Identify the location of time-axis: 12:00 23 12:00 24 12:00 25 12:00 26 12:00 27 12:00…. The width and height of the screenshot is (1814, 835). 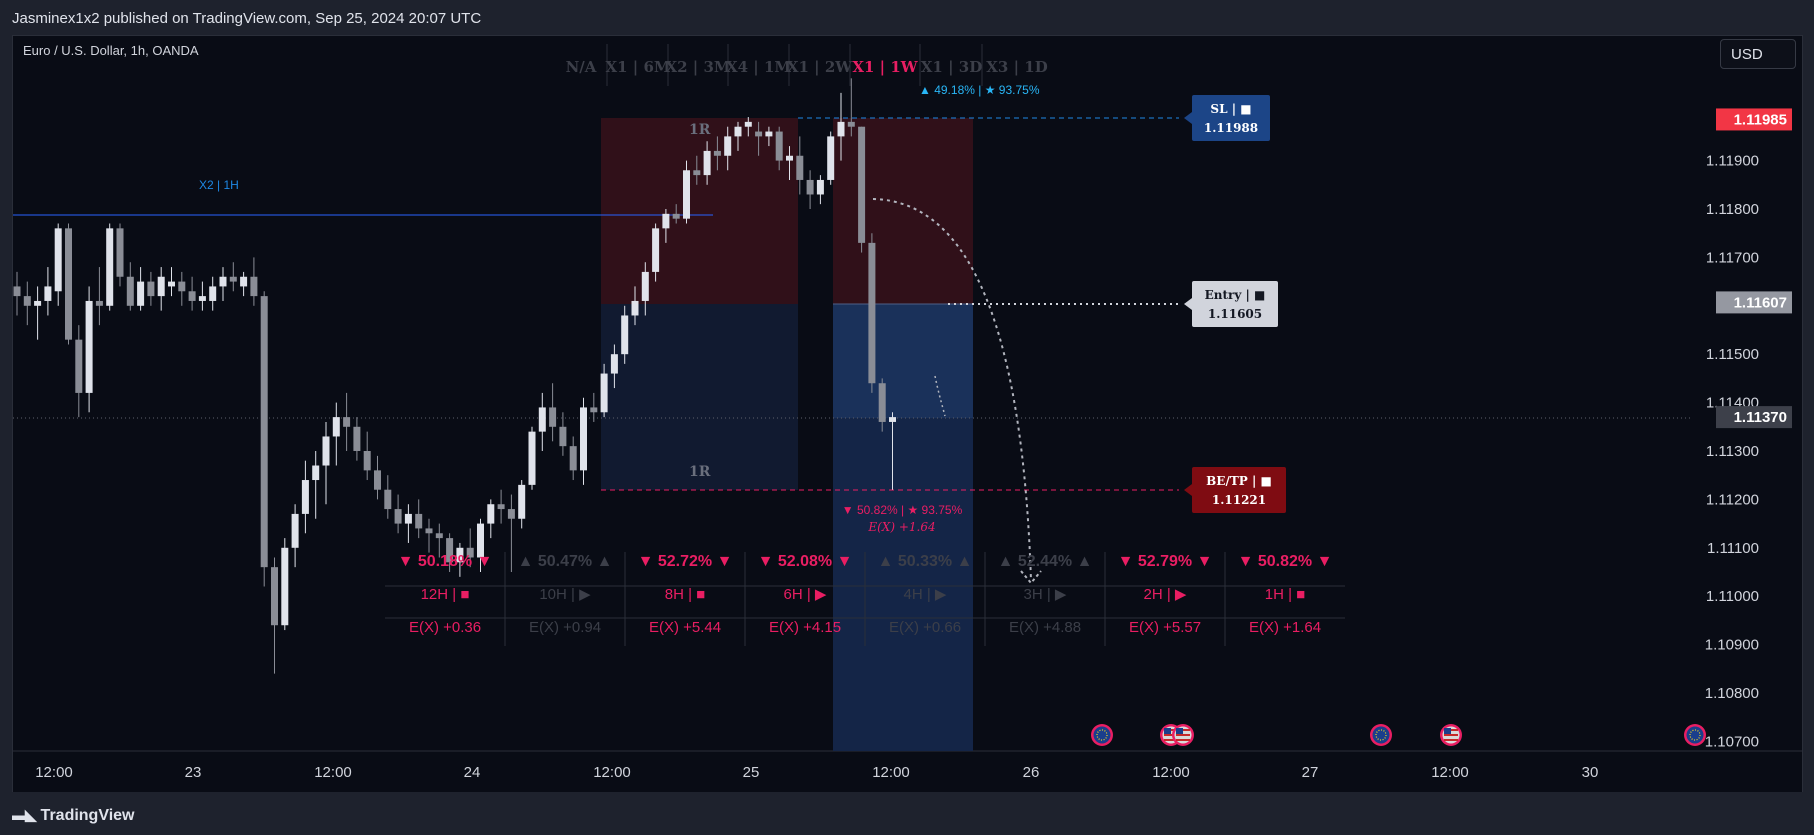
(816, 772).